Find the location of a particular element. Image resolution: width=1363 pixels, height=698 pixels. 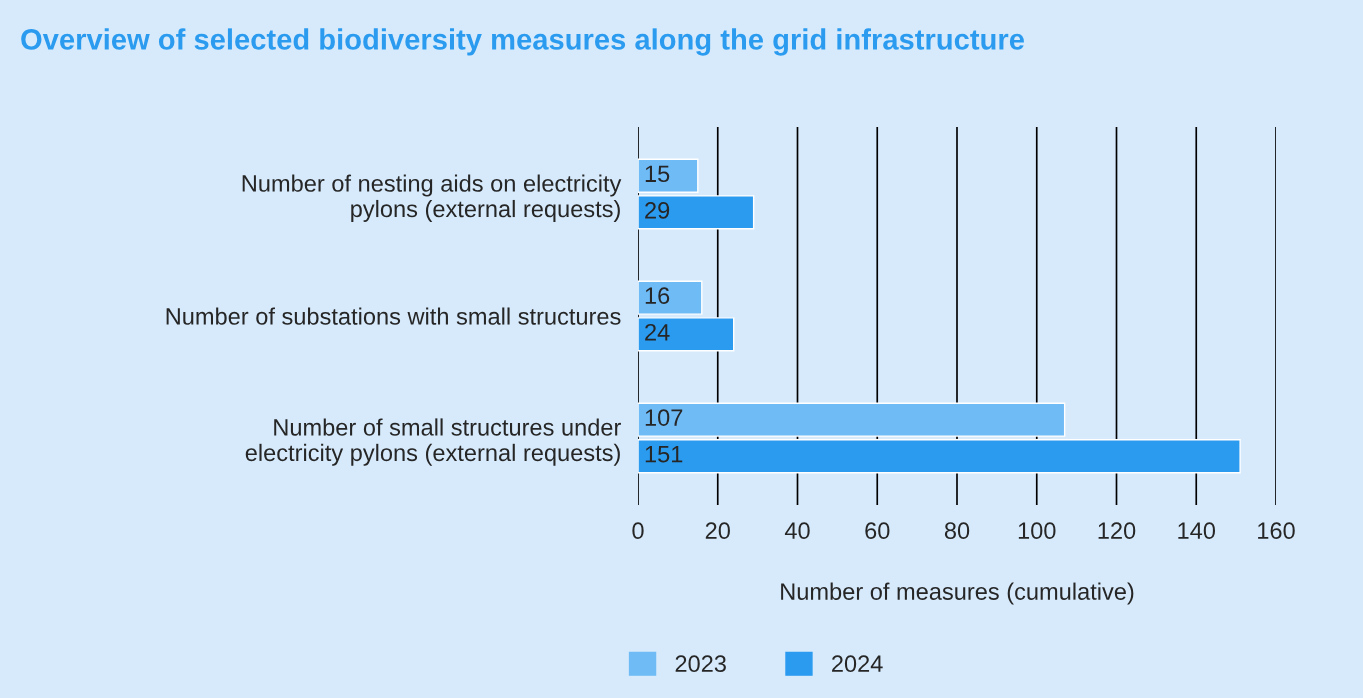

x-tick-label: 40 is located at coordinates (797, 531).